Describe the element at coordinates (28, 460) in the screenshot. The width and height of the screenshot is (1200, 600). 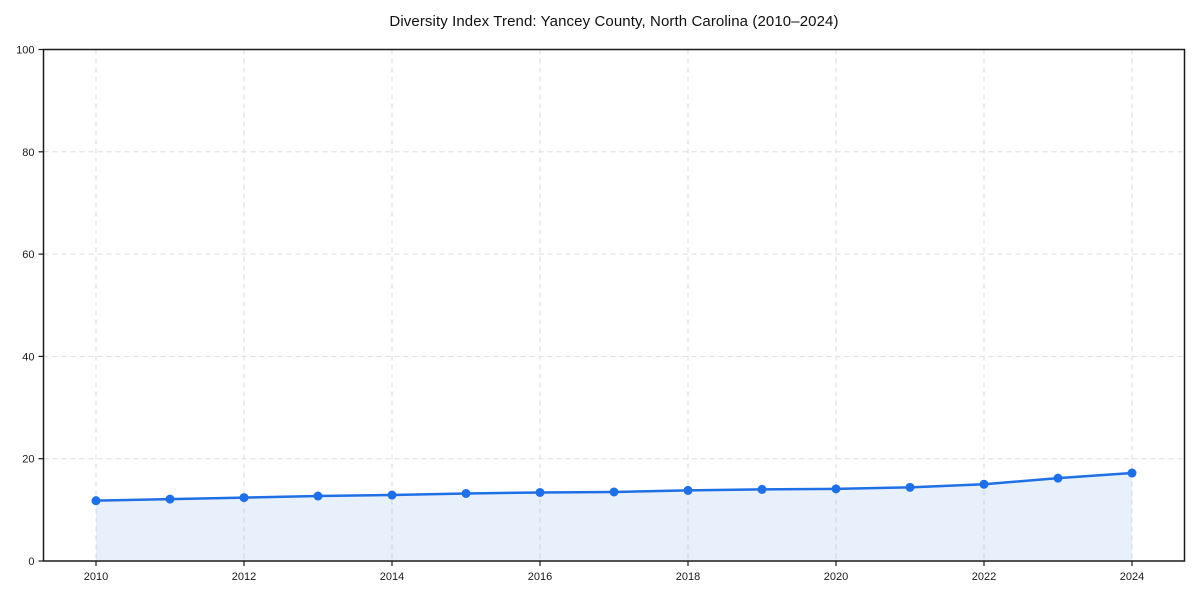
I see `y-tick-label: 20` at that location.